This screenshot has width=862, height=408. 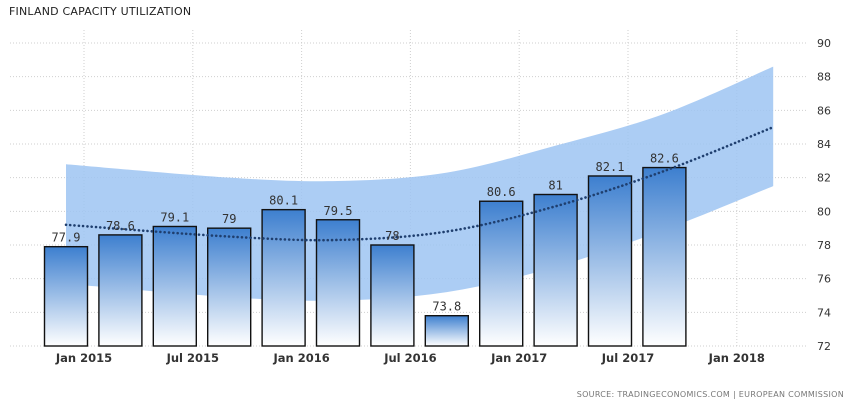 What do you see at coordinates (824, 77) in the screenshot?
I see `y-tick-label: 88` at bounding box center [824, 77].